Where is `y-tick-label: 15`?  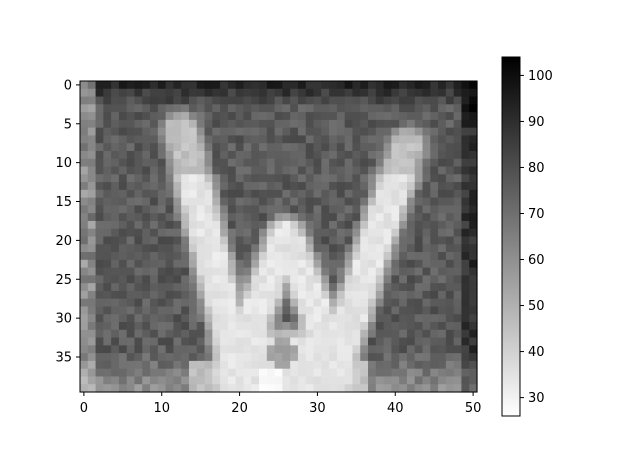
y-tick-label: 15 is located at coordinates (63, 202).